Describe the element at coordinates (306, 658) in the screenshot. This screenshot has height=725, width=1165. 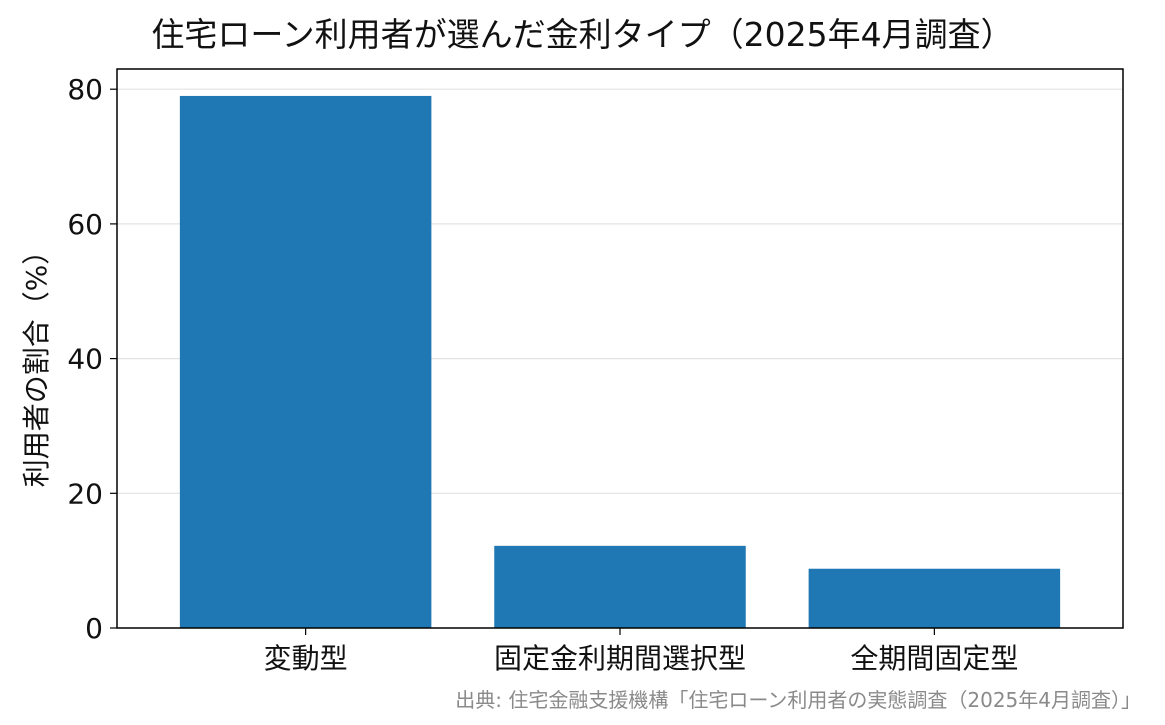
I see `x-tick-label-0: 変動型` at that location.